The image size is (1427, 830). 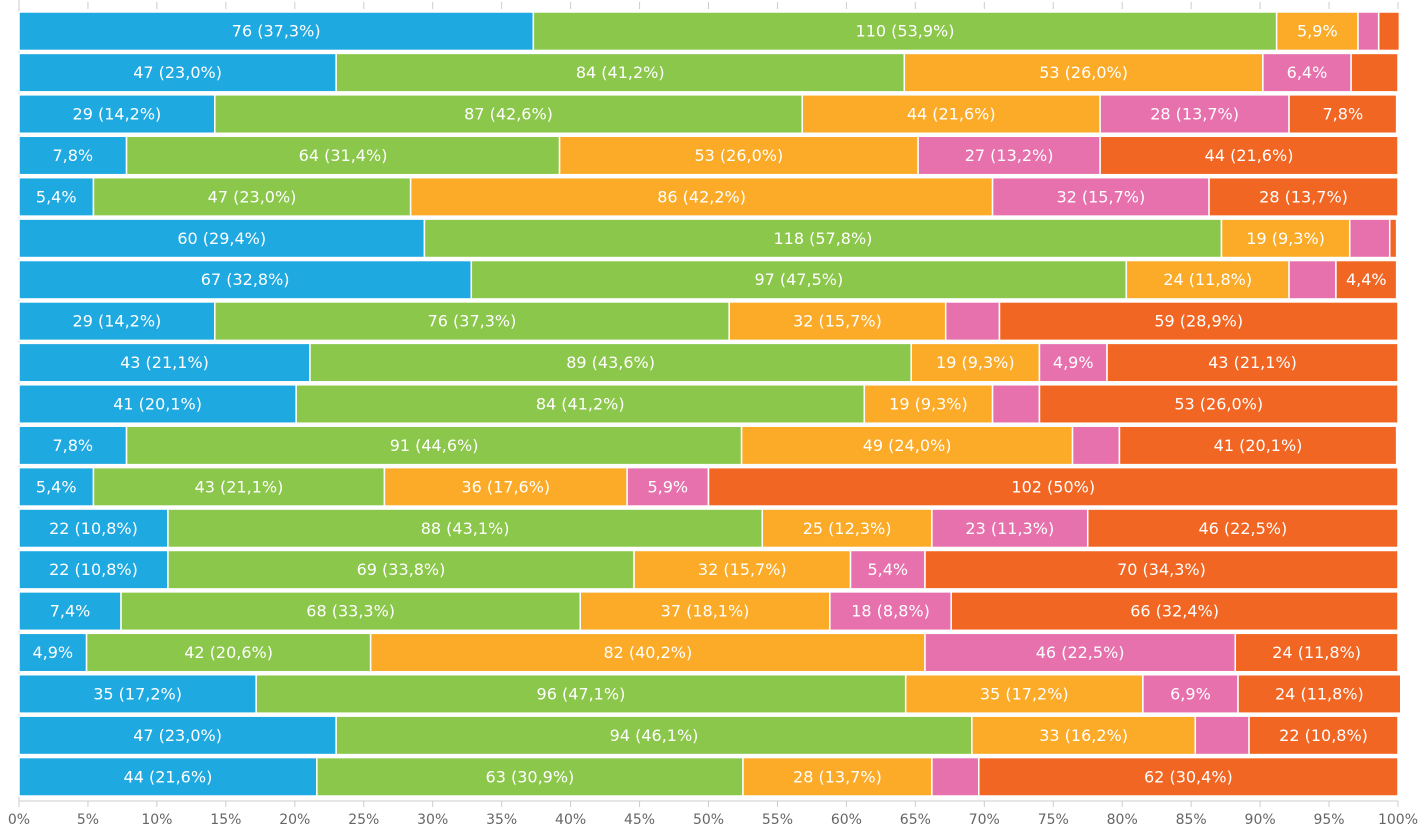 What do you see at coordinates (1073, 362) in the screenshot?
I see `data-label: 4,9%` at bounding box center [1073, 362].